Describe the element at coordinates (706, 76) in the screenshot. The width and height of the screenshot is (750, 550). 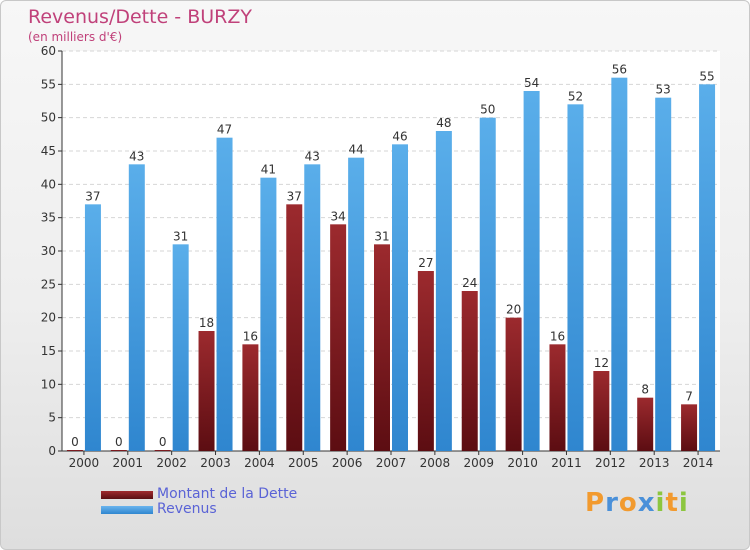
I see `data-label: 55` at that location.